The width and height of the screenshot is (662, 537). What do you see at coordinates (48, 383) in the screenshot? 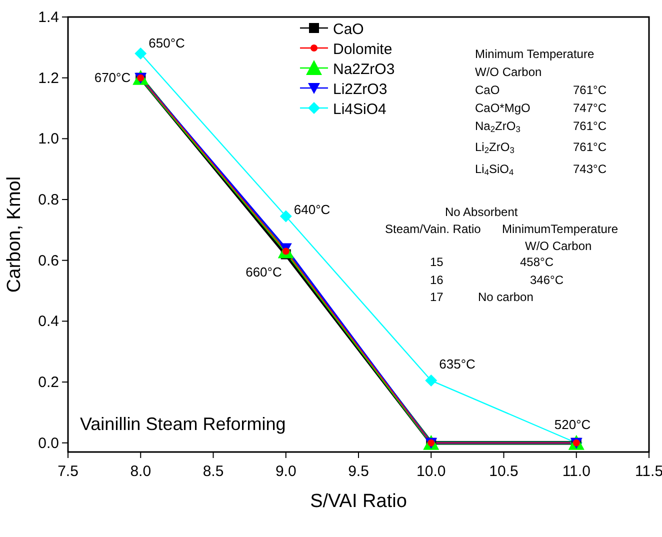
I see `y-tick-label: 0.2` at bounding box center [48, 383].